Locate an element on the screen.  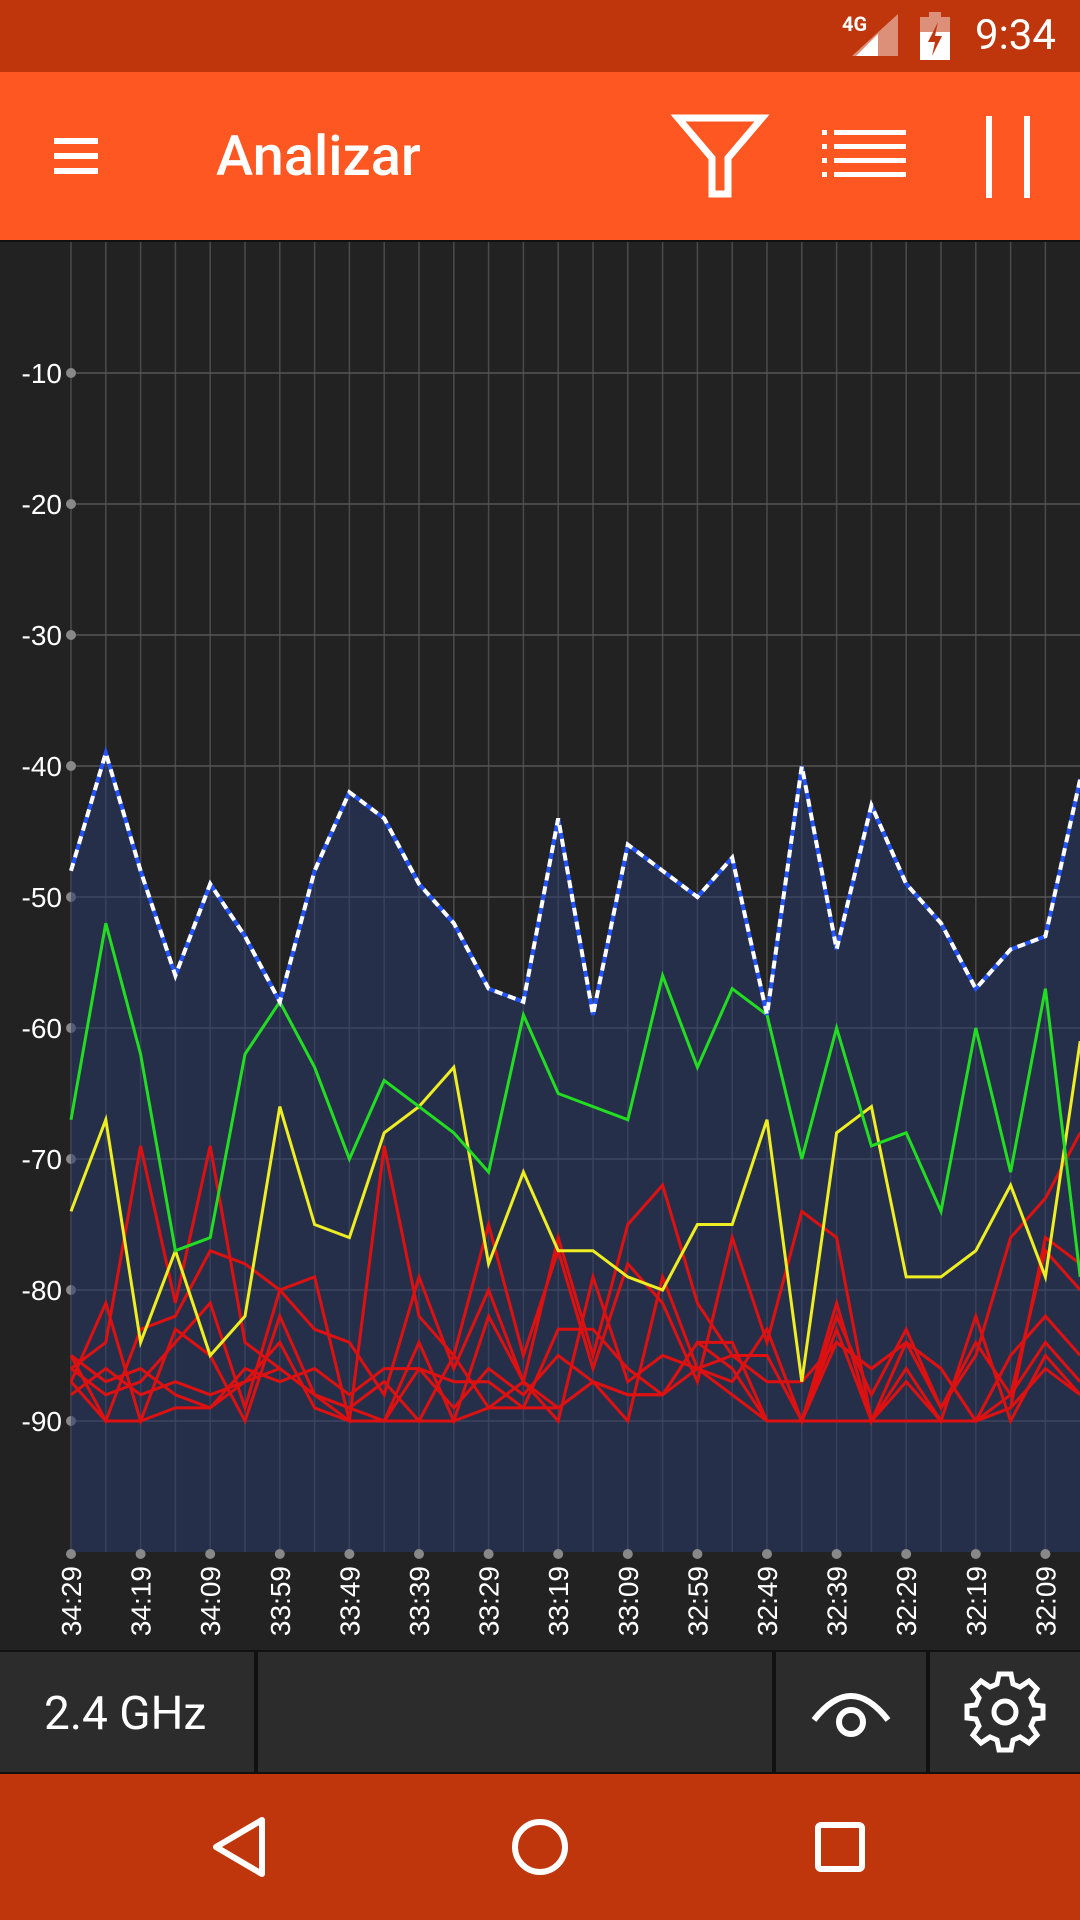
recents-icon is located at coordinates (840, 1847).